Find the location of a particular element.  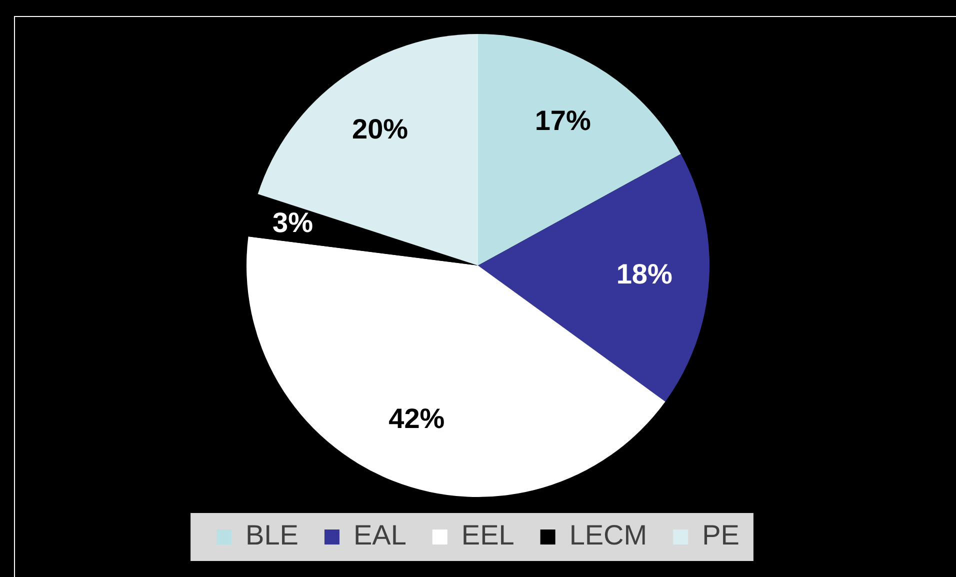

data-label: 18% is located at coordinates (644, 274).